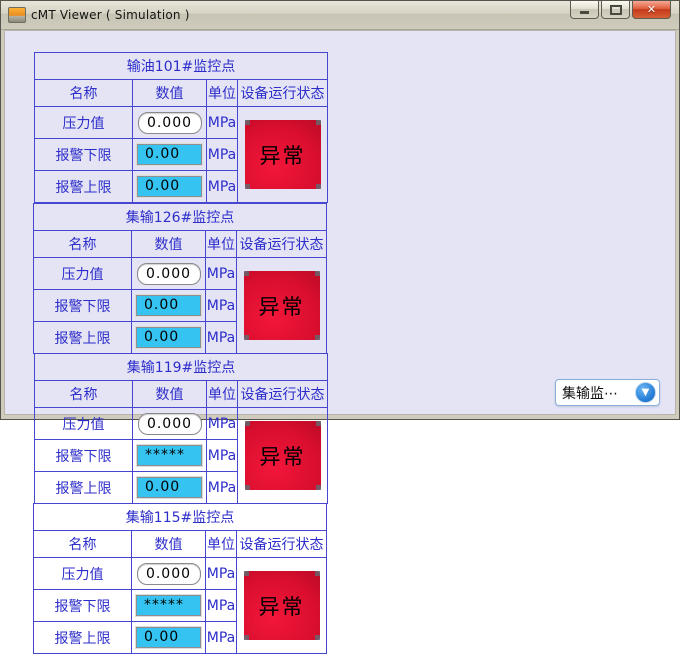 This screenshot has width=680, height=654. Describe the element at coordinates (340, 15) in the screenshot. I see `title-bar: cMT Viewer ( Simulation ) ✕` at that location.